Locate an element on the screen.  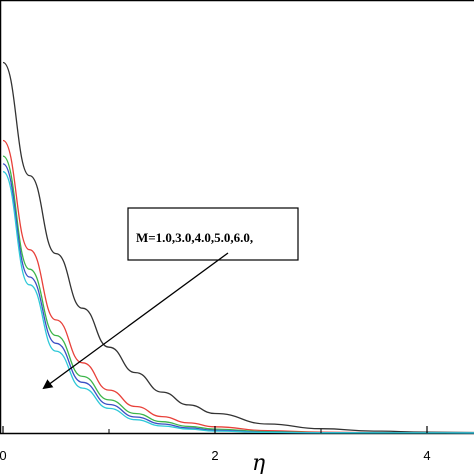
annotation-arrow is located at coordinates (135, 321).